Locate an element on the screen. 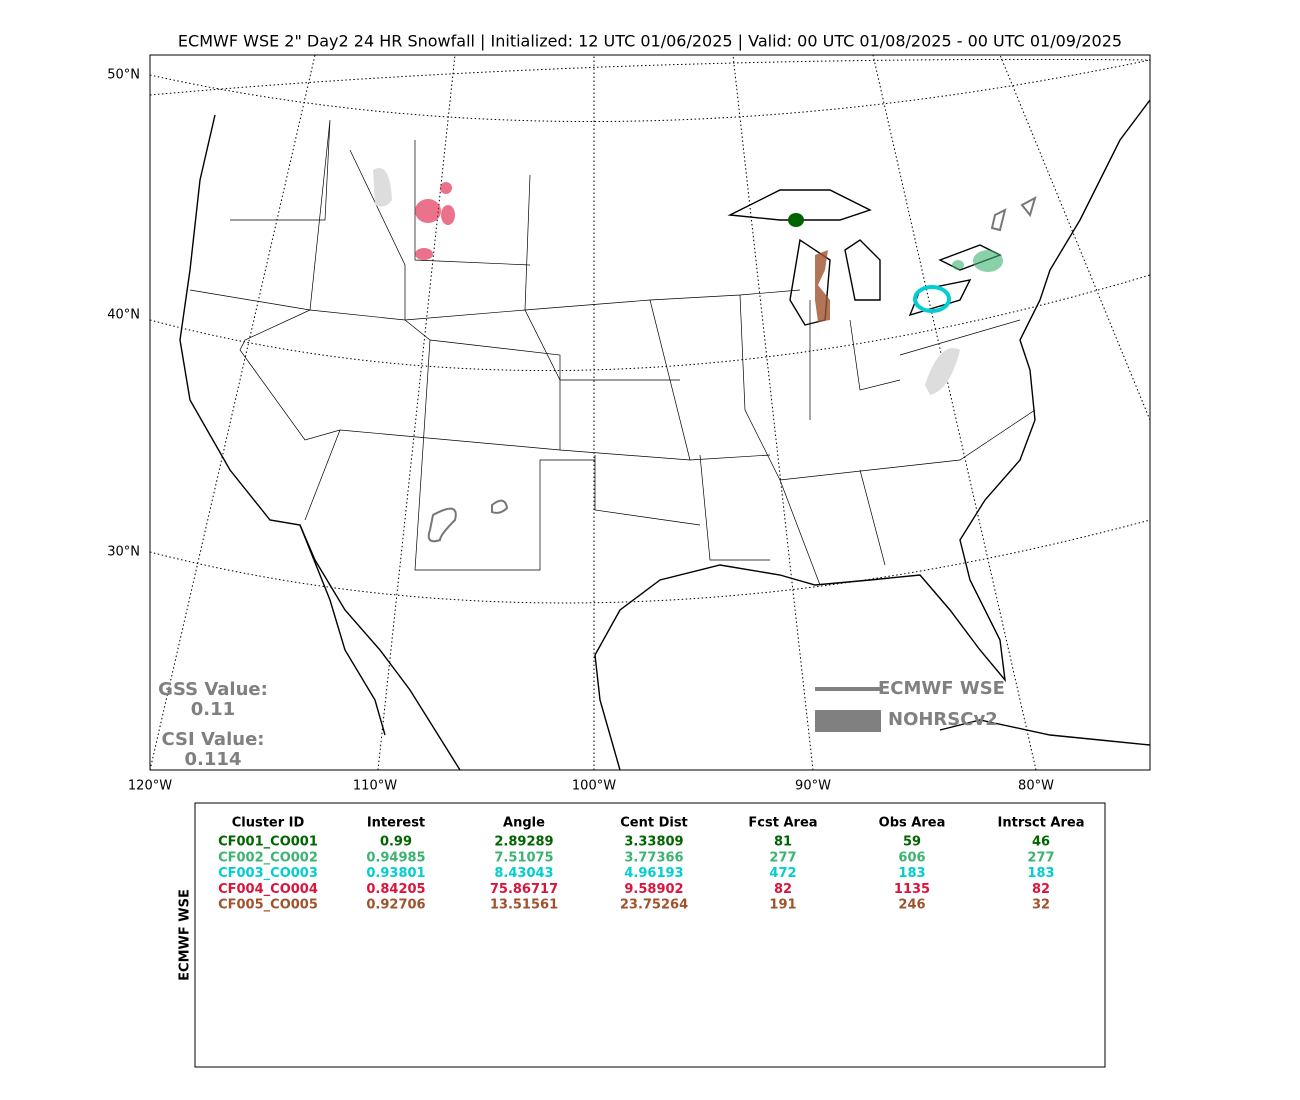 This screenshot has height=1100, width=1300. table-cell: 75.86717 is located at coordinates (524, 889).